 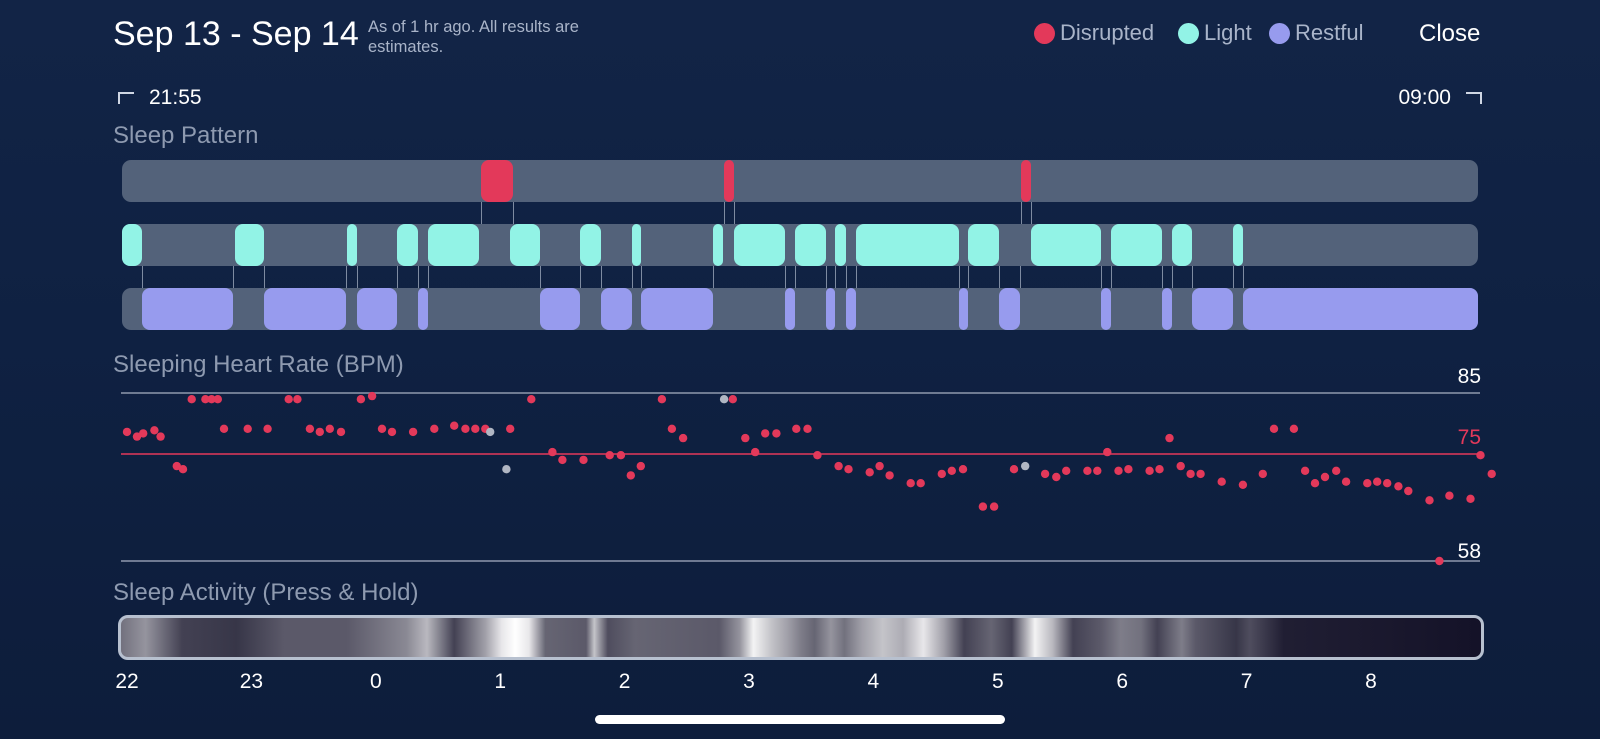 What do you see at coordinates (1474, 98) in the screenshot?
I see `end-bracket-icon` at bounding box center [1474, 98].